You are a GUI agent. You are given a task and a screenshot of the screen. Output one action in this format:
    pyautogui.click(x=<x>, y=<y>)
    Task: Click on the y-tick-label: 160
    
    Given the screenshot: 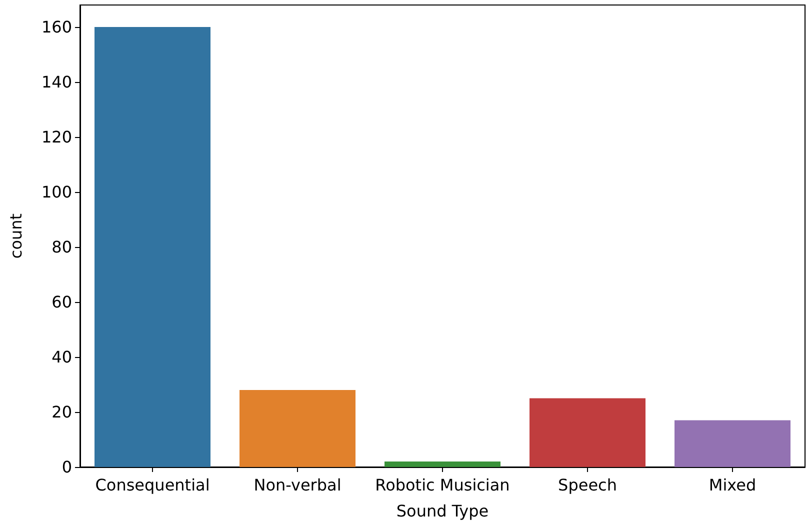 What is the action you would take?
    pyautogui.click(x=56, y=27)
    